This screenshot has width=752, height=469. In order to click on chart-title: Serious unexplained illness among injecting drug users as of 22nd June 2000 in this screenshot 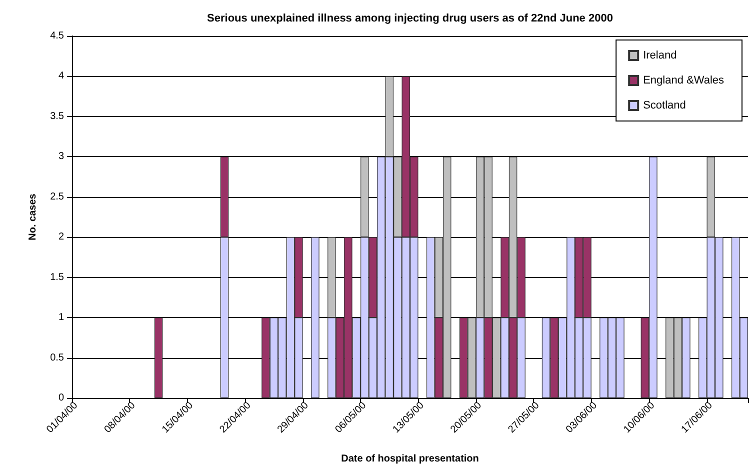, I will do `click(410, 18)`.